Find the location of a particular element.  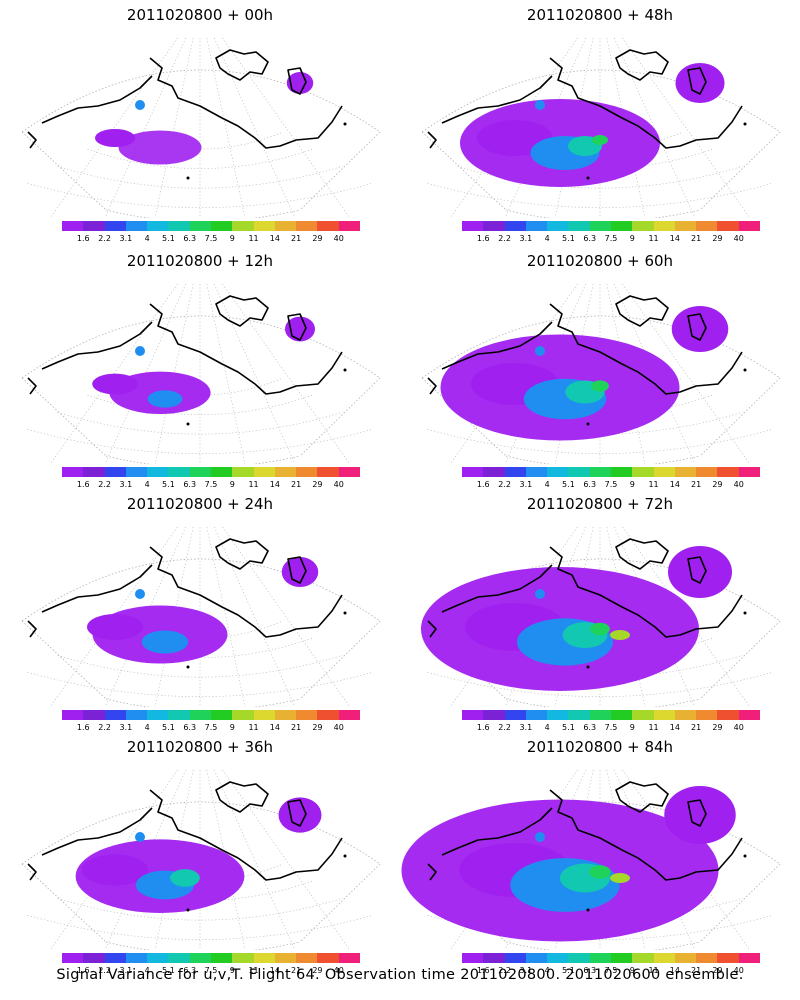

coastline-arctic-islands is located at coordinates (642, 797).